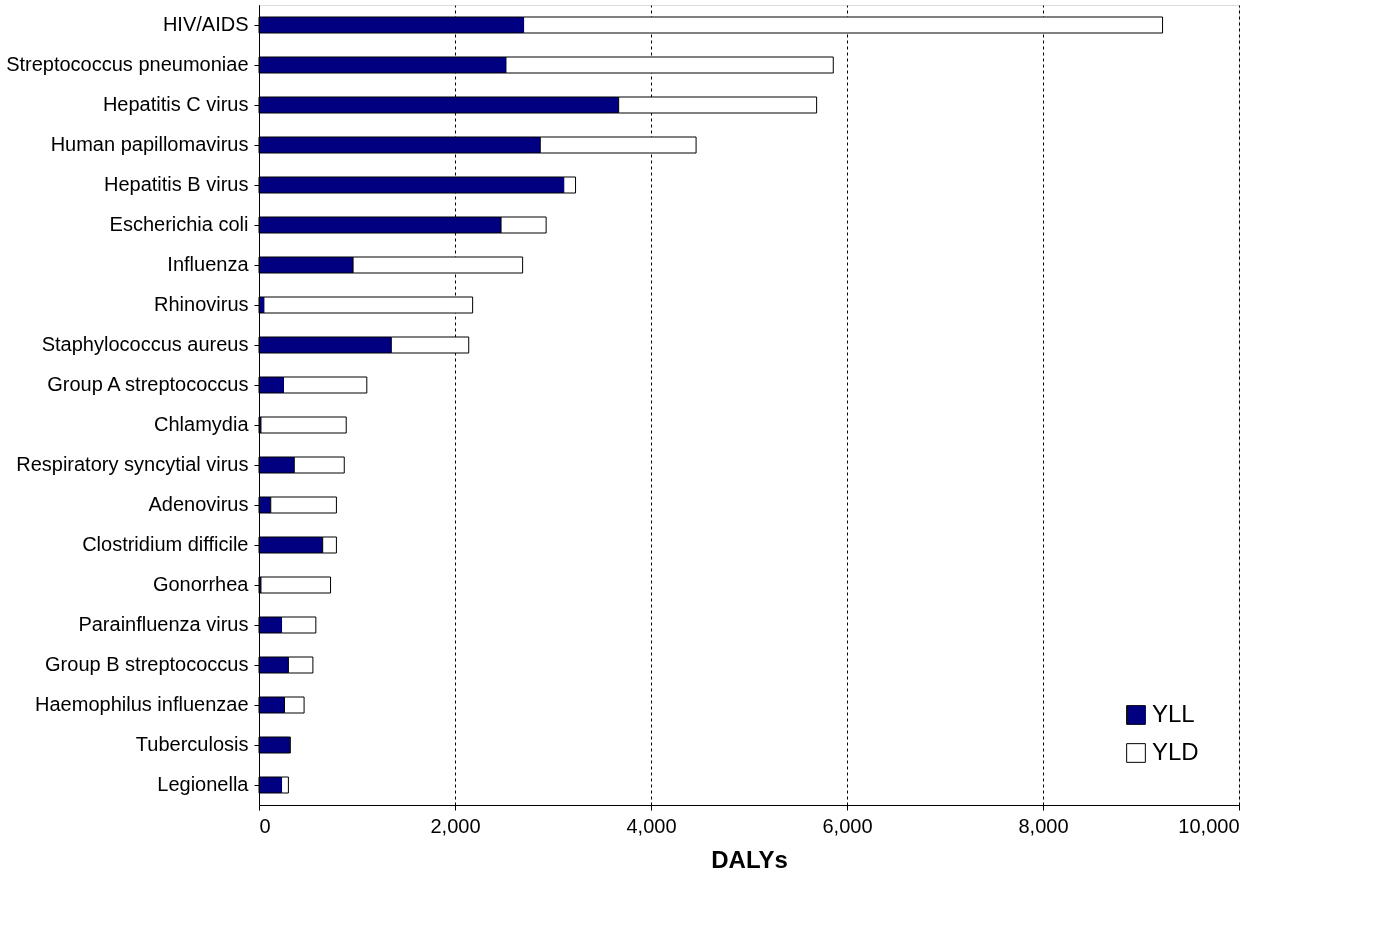 The height and width of the screenshot is (946, 1395). I want to click on y-tick-label: Hepatitis C virus, so click(175, 104).